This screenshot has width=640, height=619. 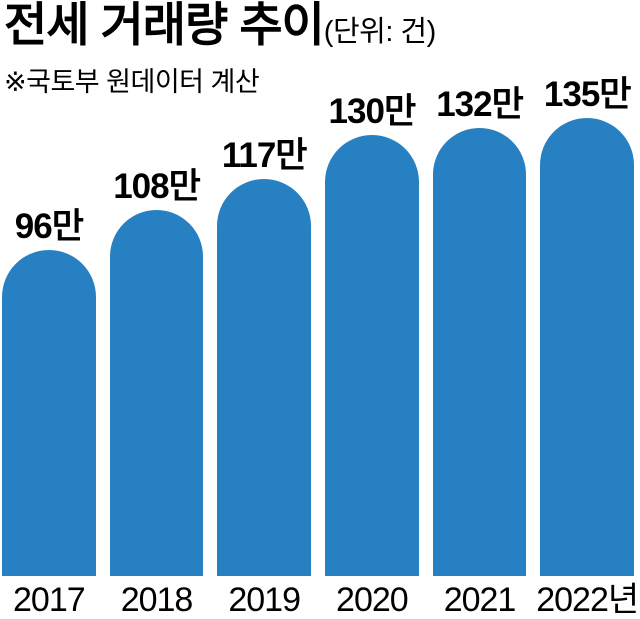 What do you see at coordinates (587, 94) in the screenshot?
I see `value-label: 135만` at bounding box center [587, 94].